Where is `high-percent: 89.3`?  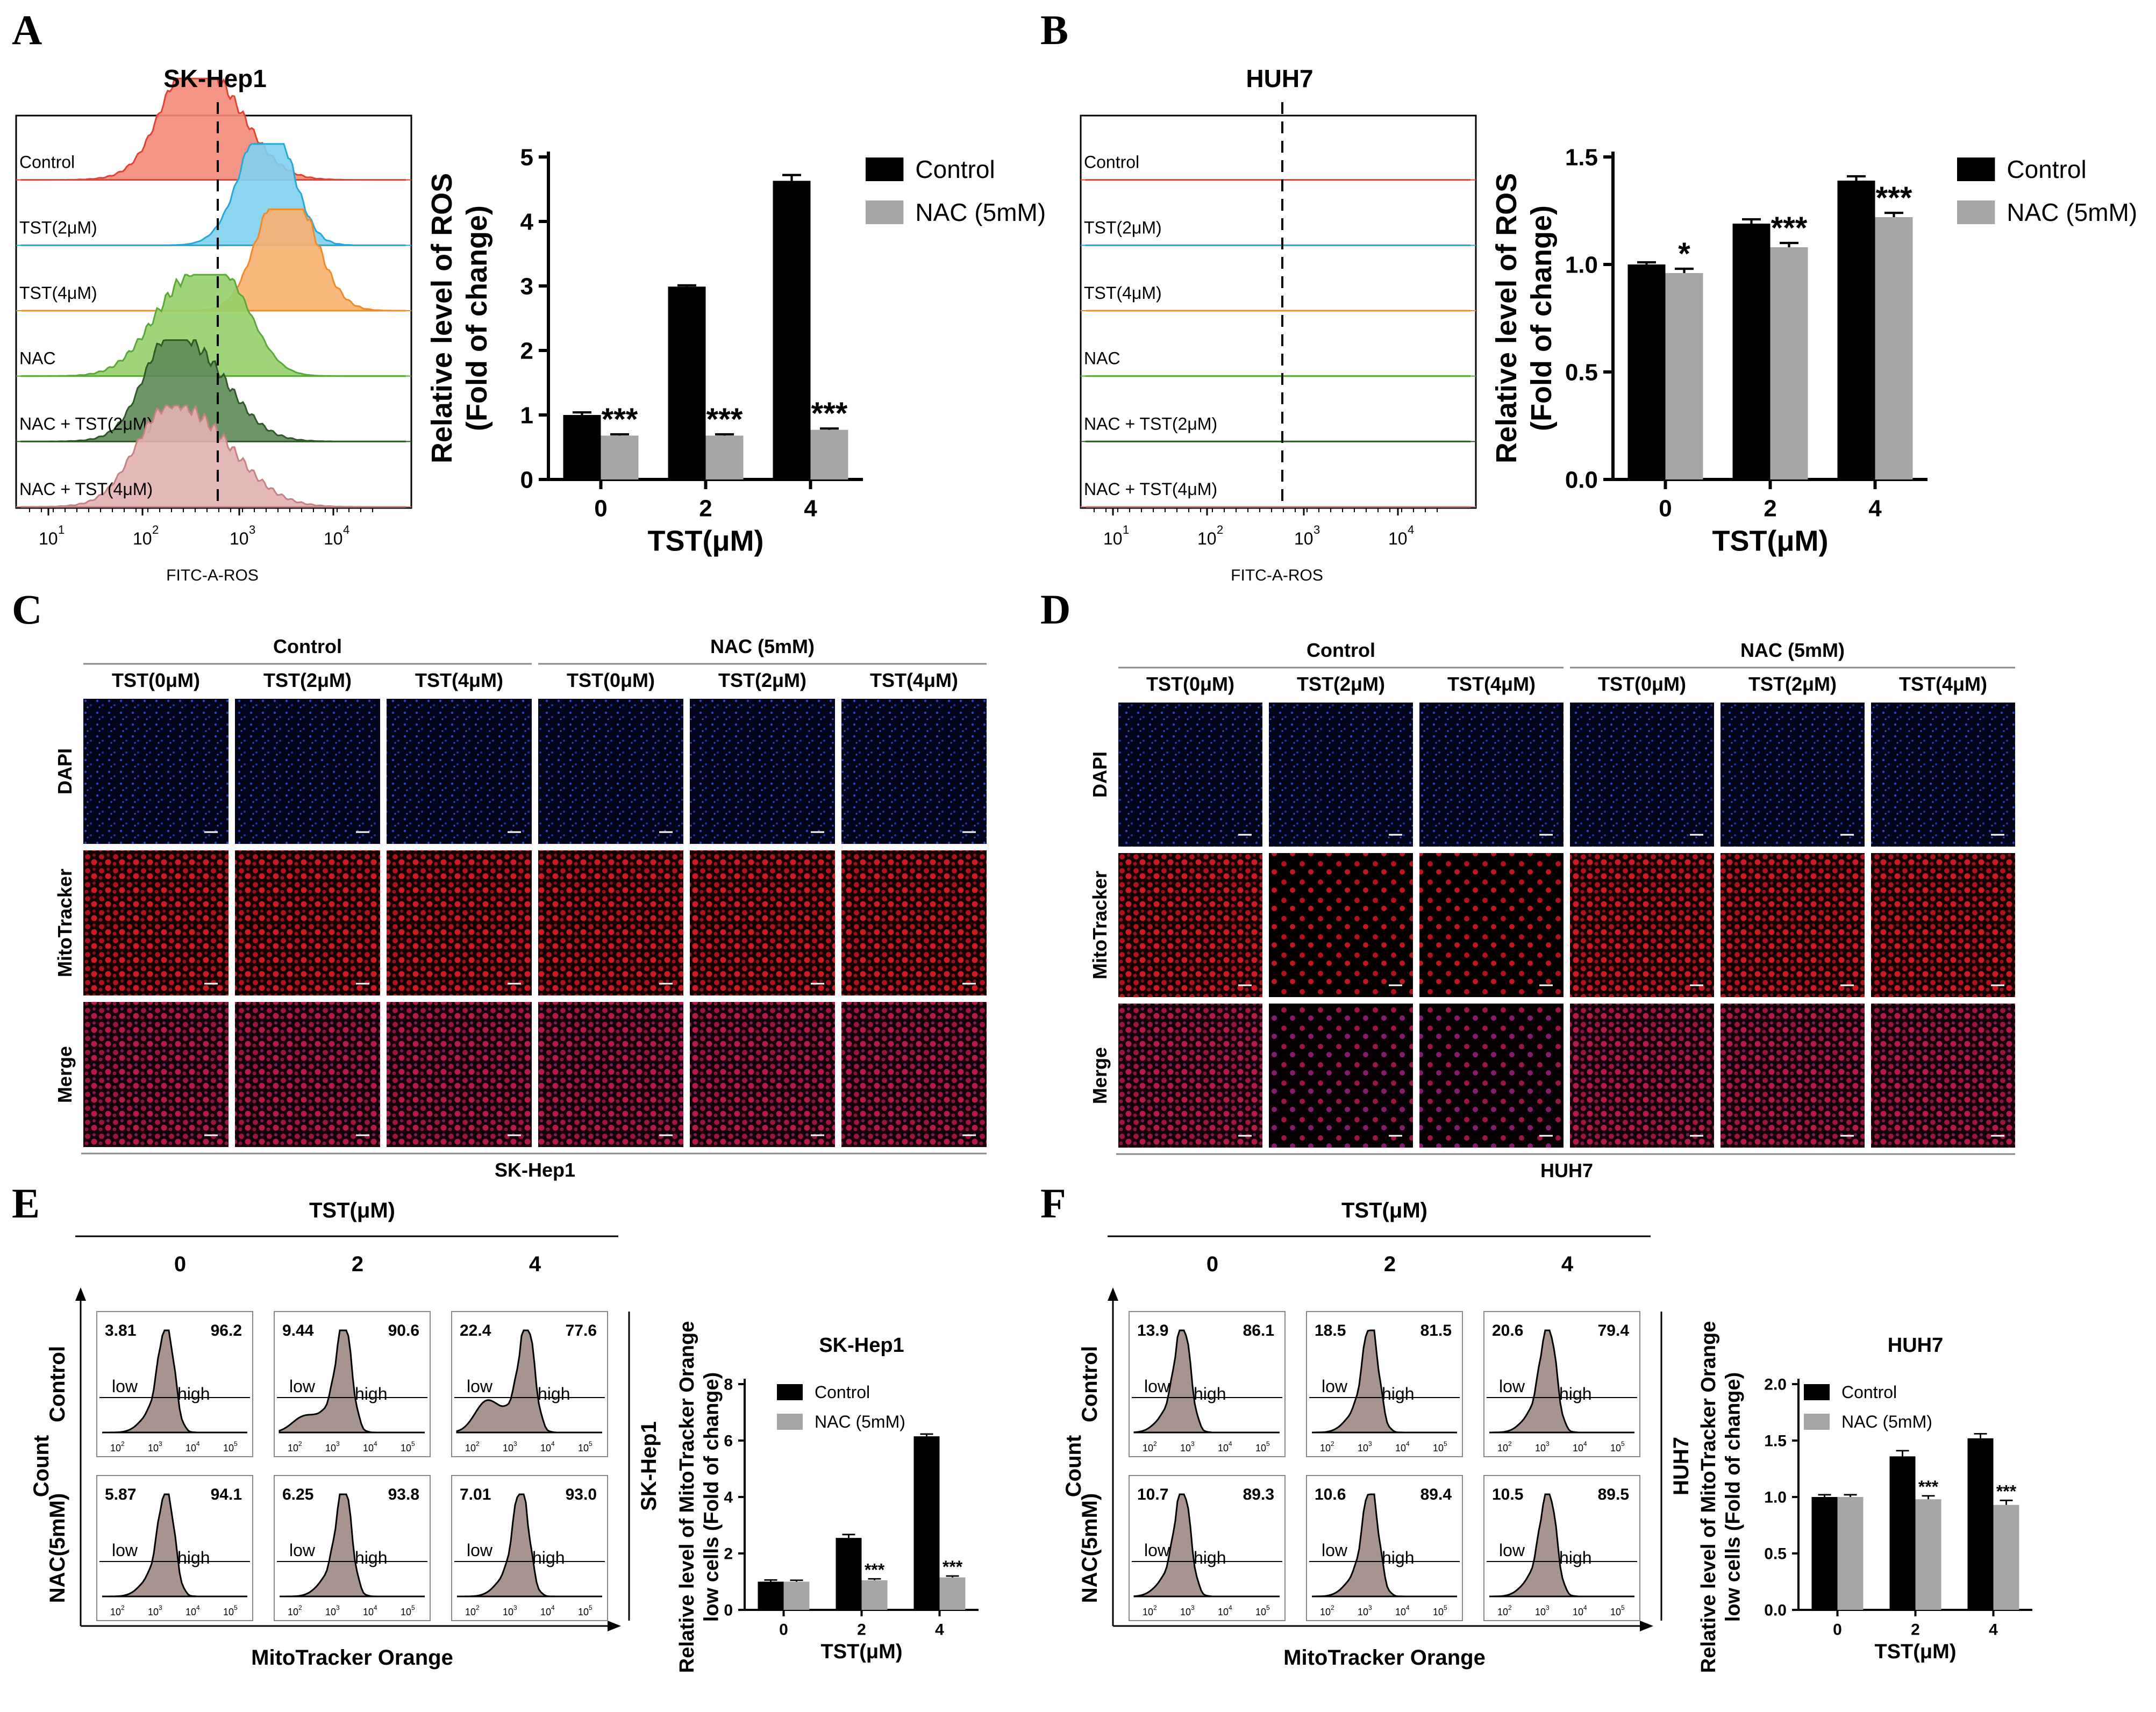 high-percent: 89.3 is located at coordinates (1258, 1494).